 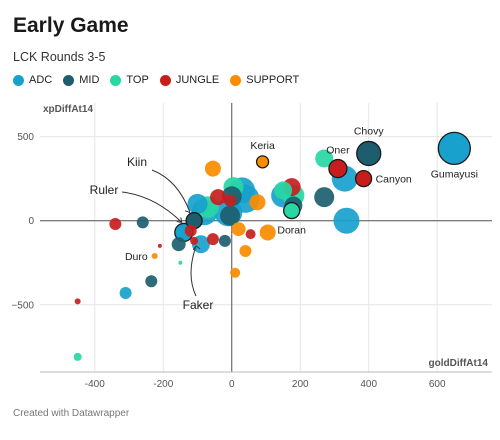 What do you see at coordinates (232, 384) in the screenshot?
I see `x-tick-label: 0` at bounding box center [232, 384].